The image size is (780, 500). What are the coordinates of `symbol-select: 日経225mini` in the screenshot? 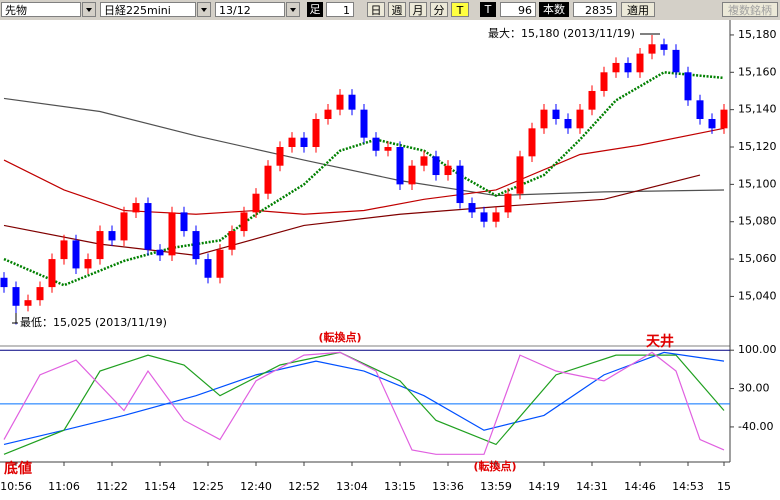 It's located at (148, 9).